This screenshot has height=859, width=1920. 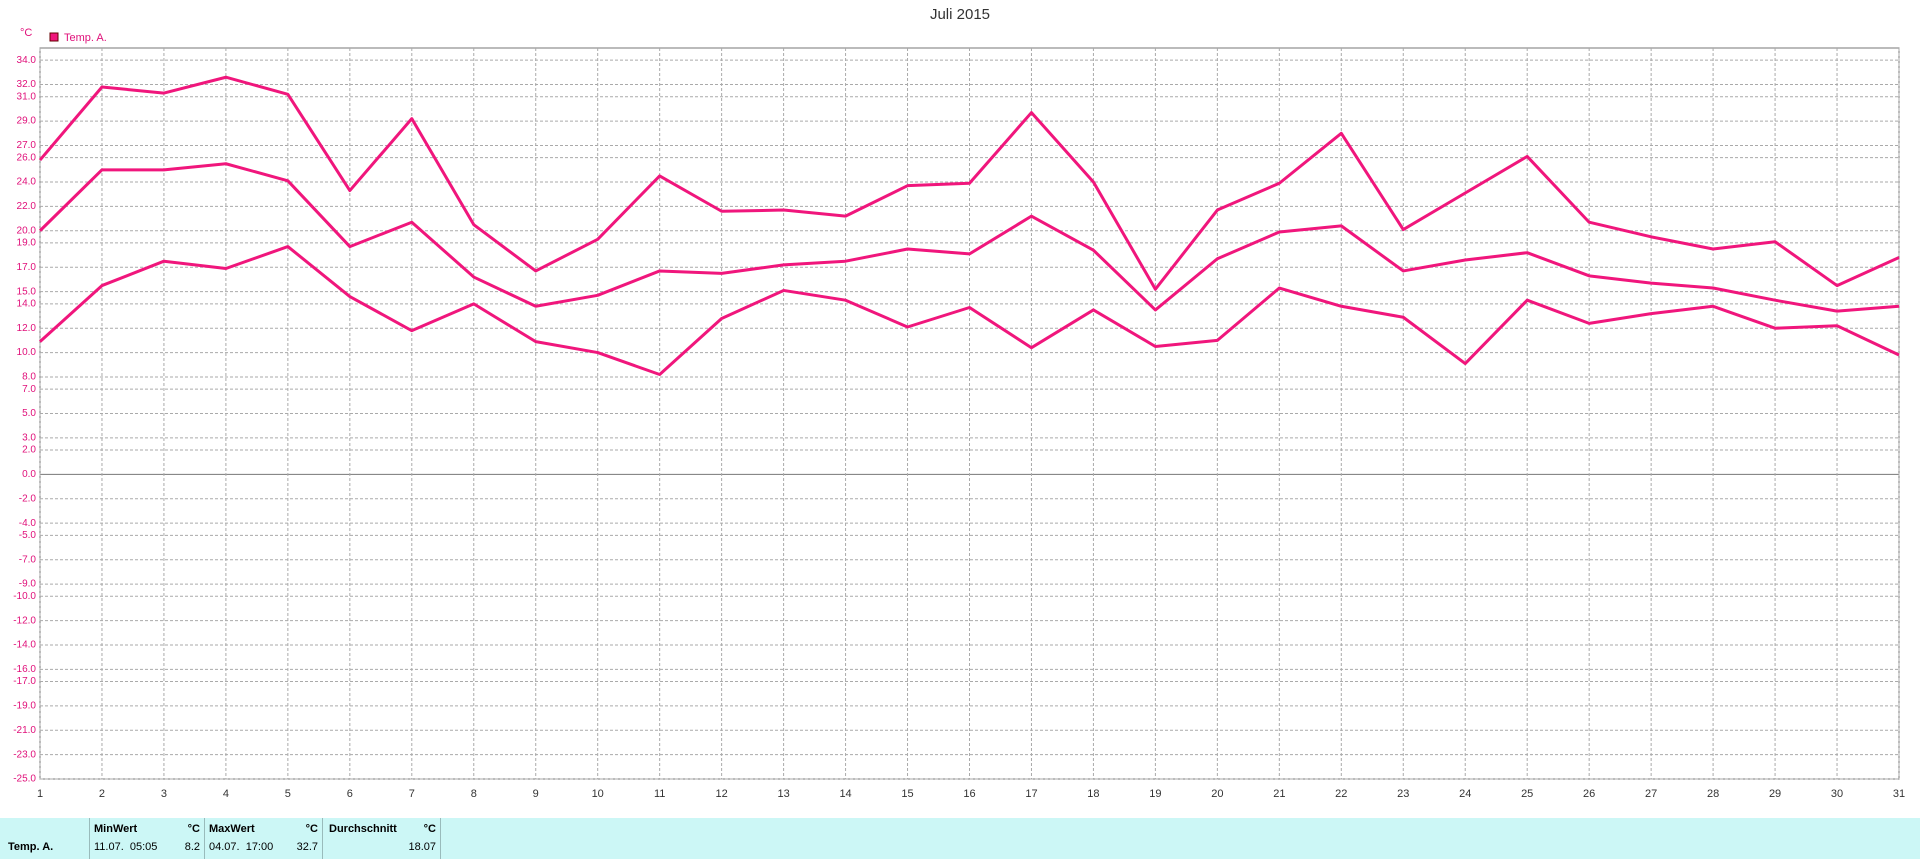 I want to click on y-tick-label: -4.0, so click(x=28, y=523).